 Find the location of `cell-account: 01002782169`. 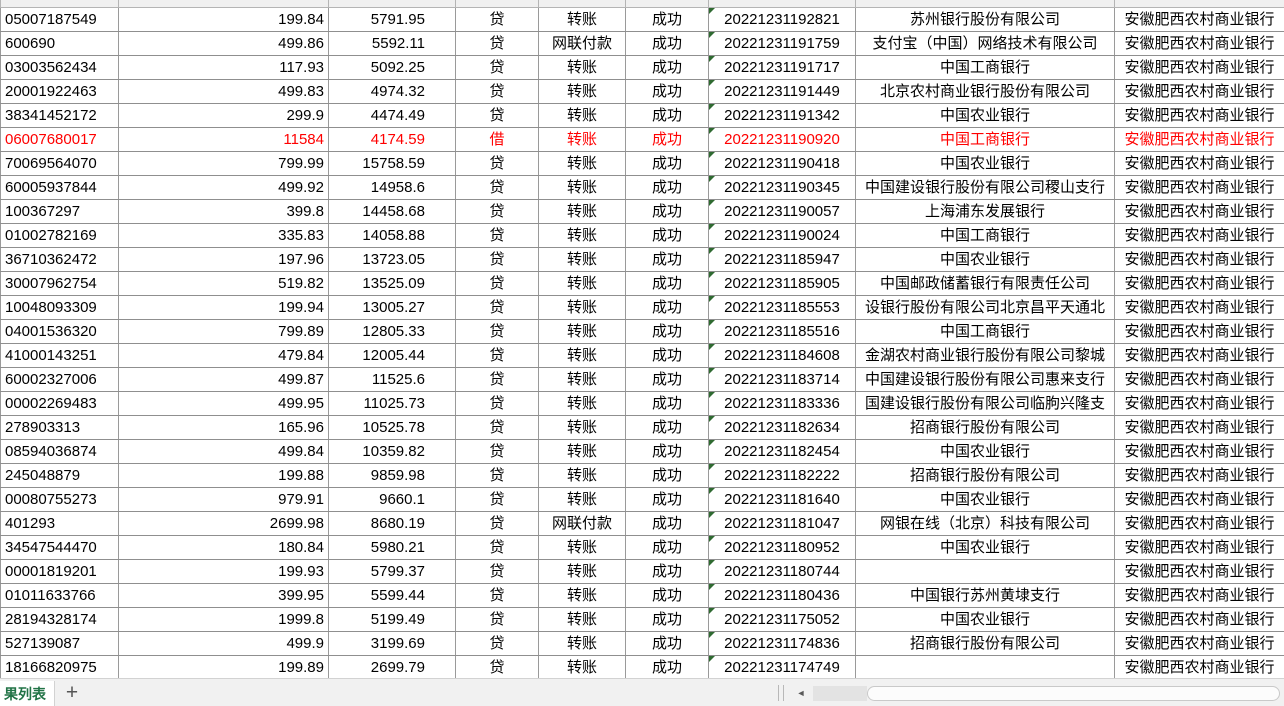

cell-account: 01002782169 is located at coordinates (59, 235).